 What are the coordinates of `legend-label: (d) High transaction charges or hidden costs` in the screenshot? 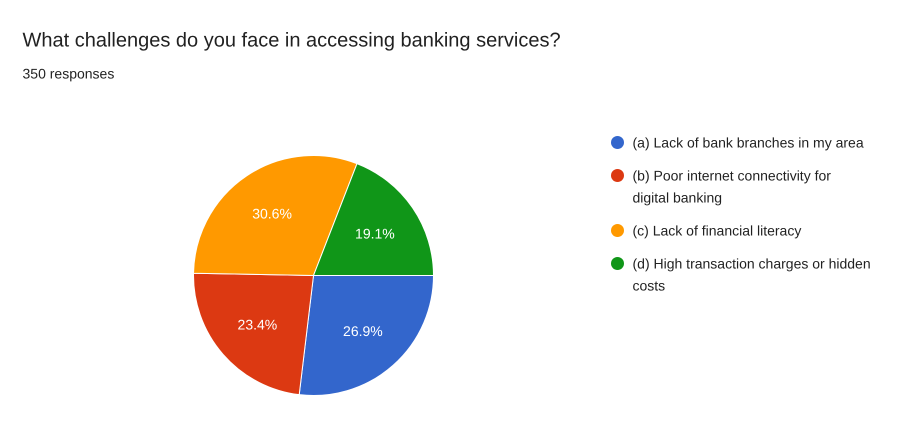 It's located at (751, 275).